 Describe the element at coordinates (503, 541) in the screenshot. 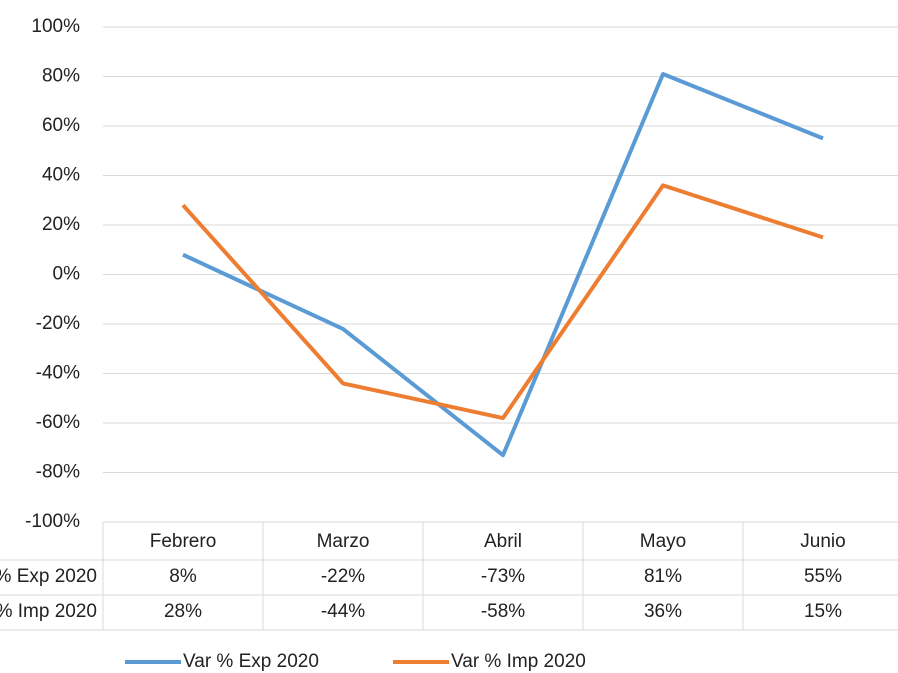

I see `x-tick-label: Abril` at that location.